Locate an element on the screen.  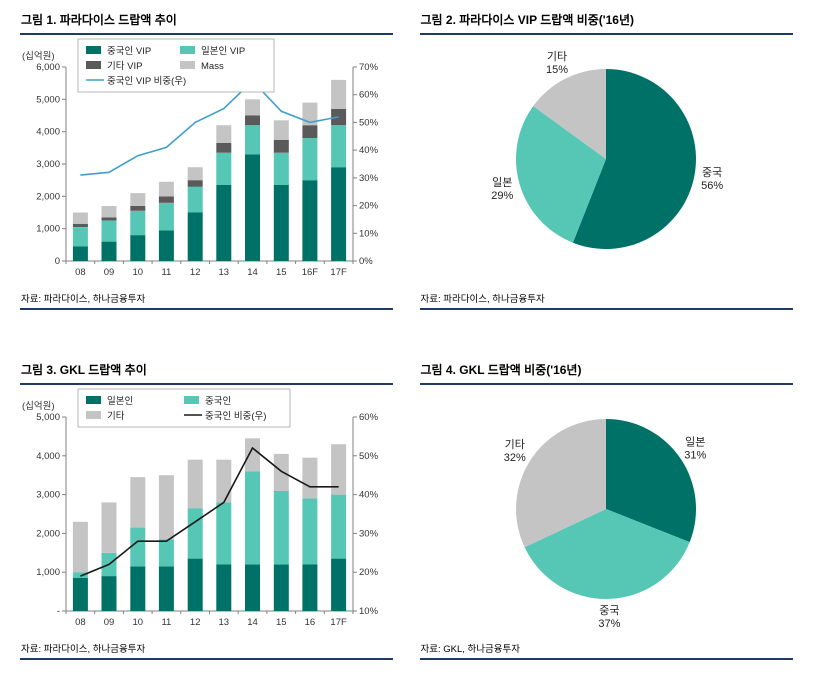
svg-text: 37% is located at coordinates (609, 624).